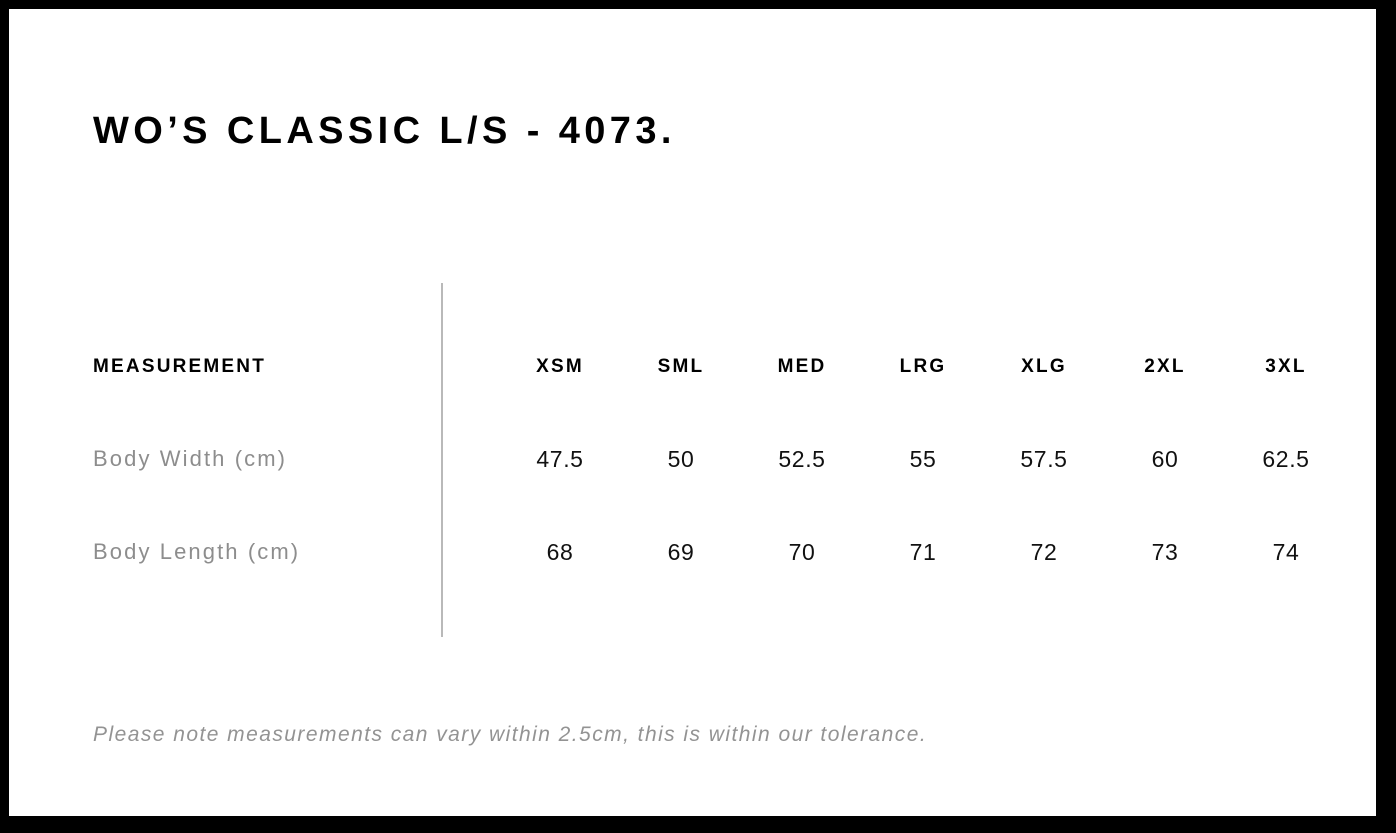  What do you see at coordinates (1165, 459) in the screenshot?
I see `cell-body-width-2xl: 60` at bounding box center [1165, 459].